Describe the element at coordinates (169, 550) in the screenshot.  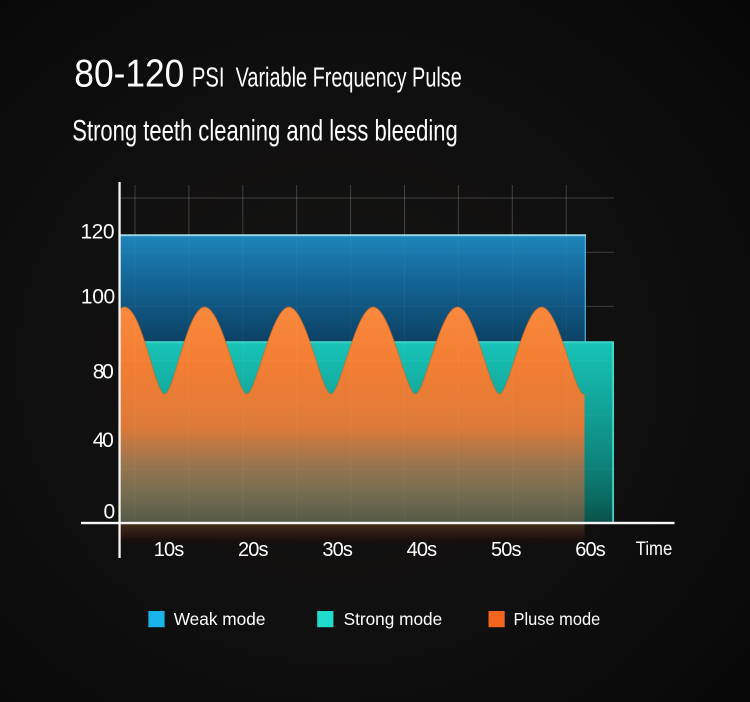
I see `svg-text: 10s` at that location.